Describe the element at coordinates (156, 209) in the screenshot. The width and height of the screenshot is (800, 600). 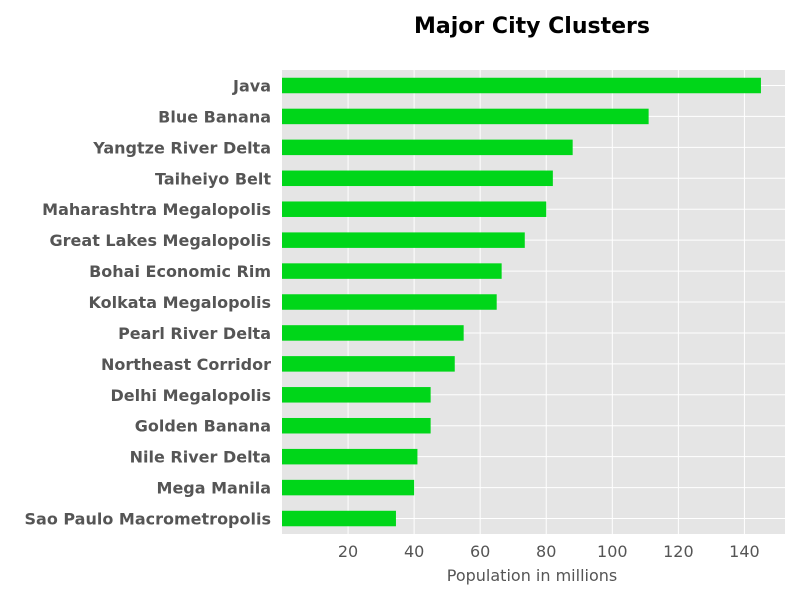
I see `category-label: Maharashtra Megalopolis` at that location.